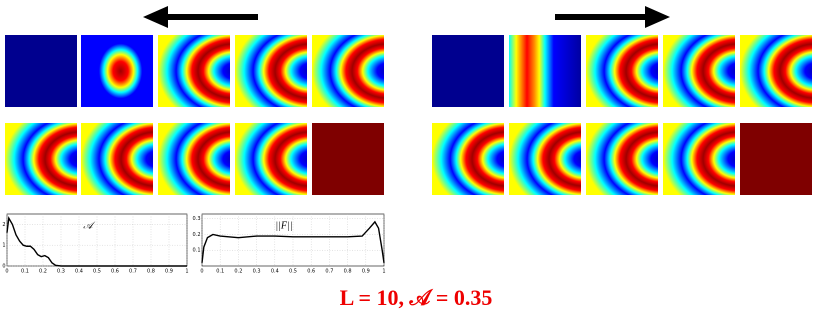 This screenshot has height=319, width=817. Describe the element at coordinates (416, 297) in the screenshot. I see `caption: L = 10, 𝒜 = 0.35` at that location.